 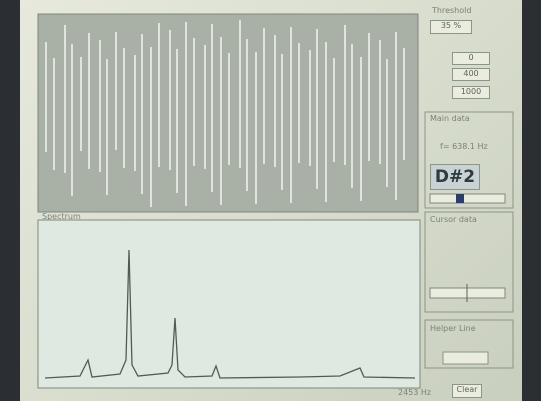 What do you see at coordinates (453, 219) in the screenshot?
I see `cursor-data-title: Cursor data` at bounding box center [453, 219].